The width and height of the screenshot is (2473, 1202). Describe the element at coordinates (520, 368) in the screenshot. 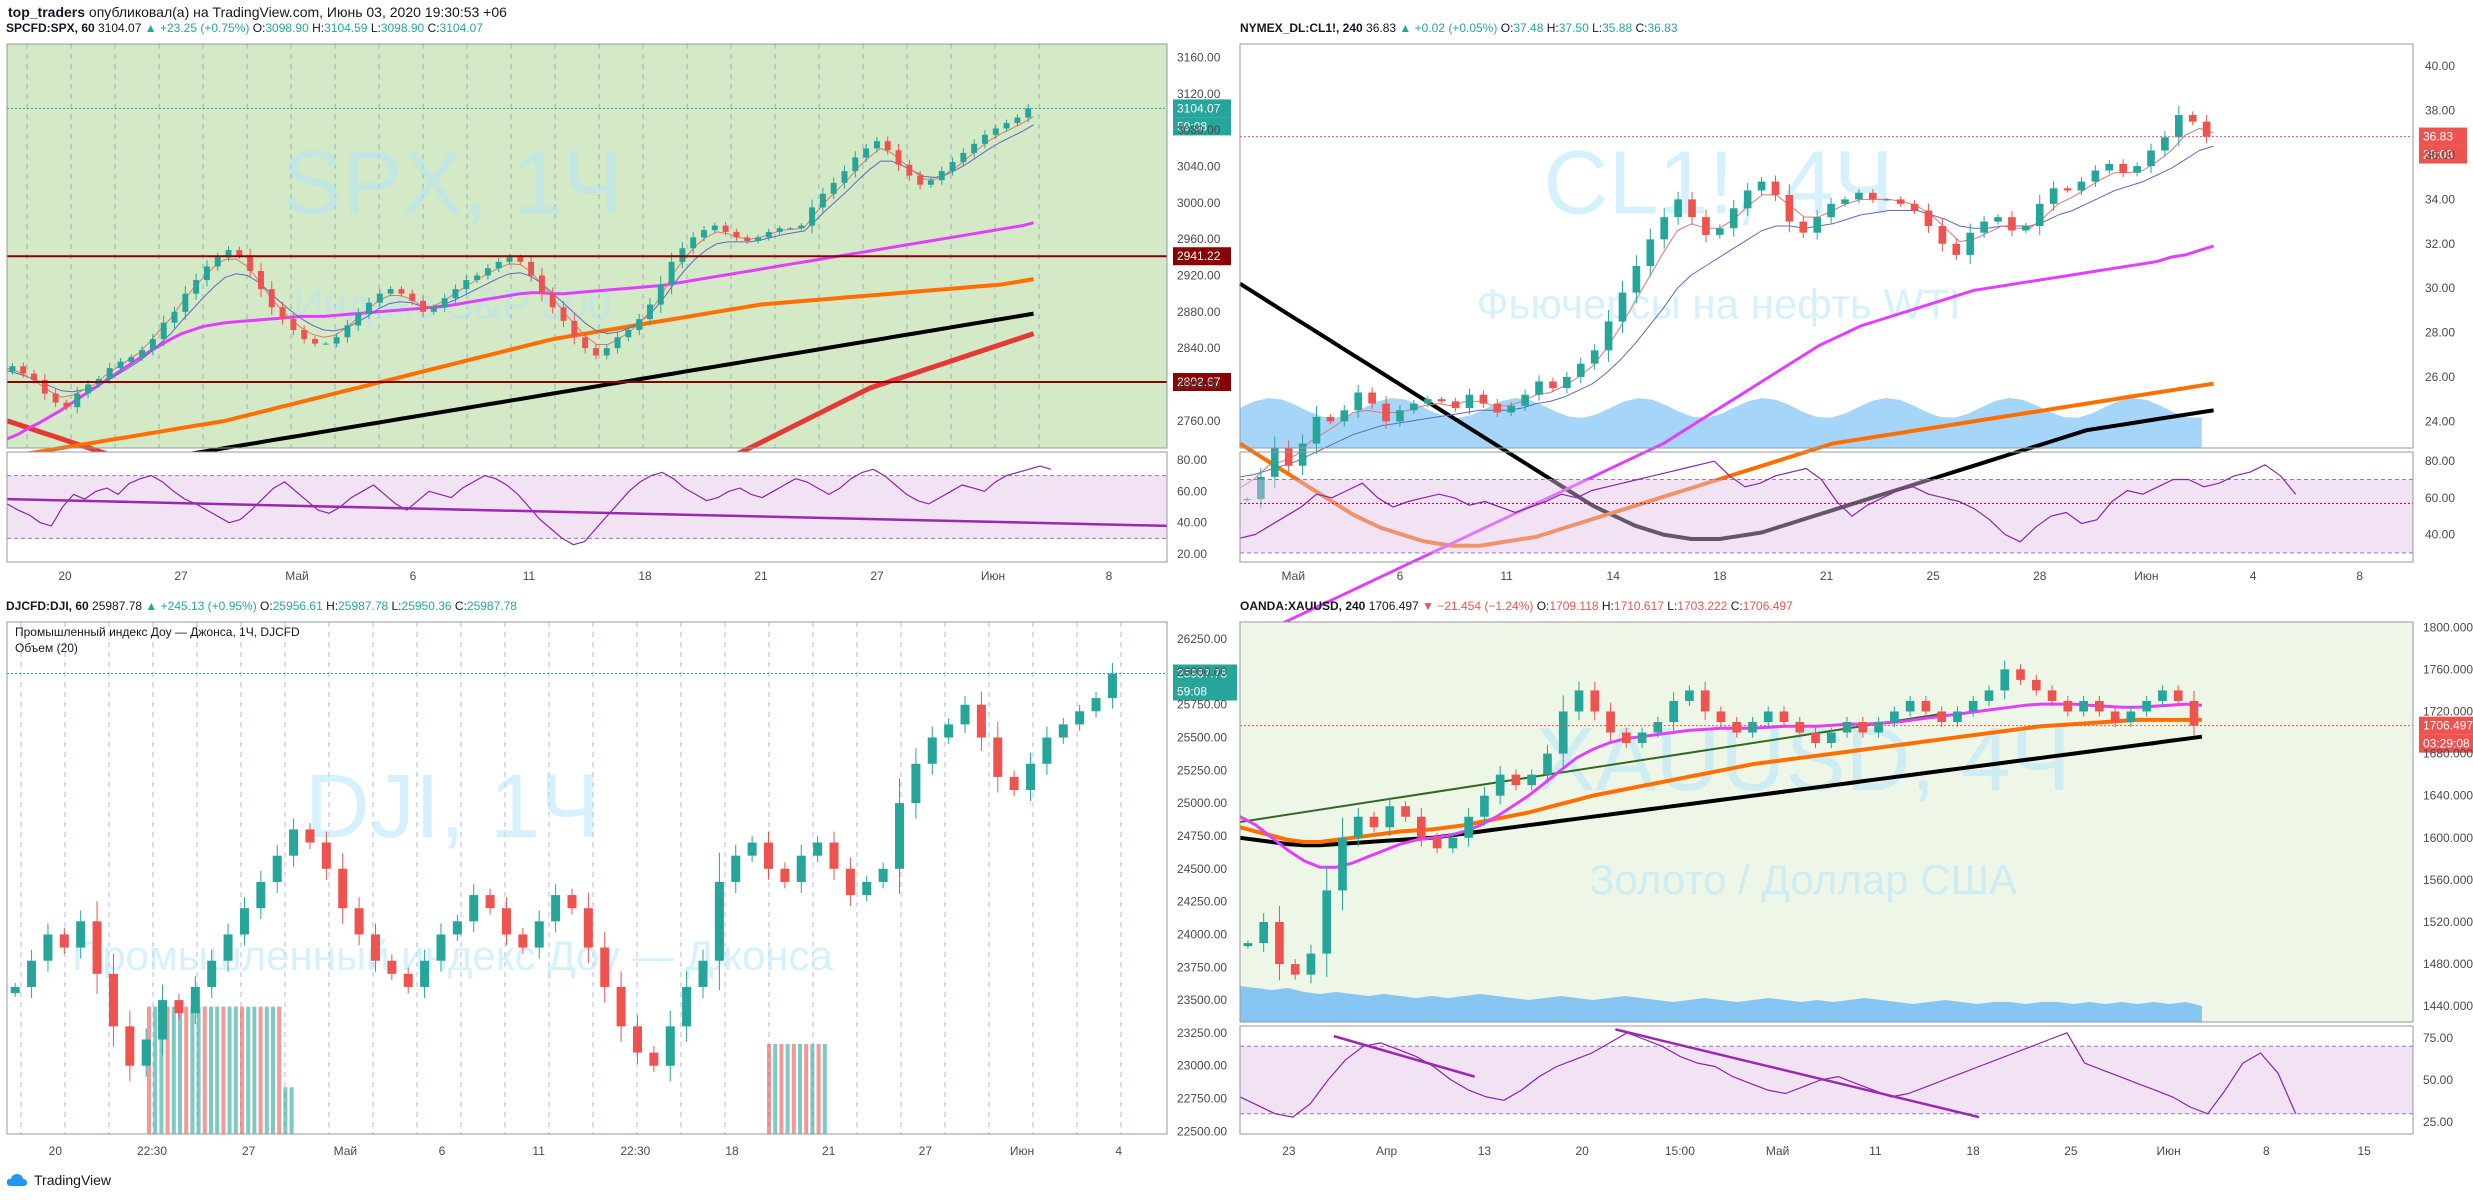

I see `ma-orange` at that location.